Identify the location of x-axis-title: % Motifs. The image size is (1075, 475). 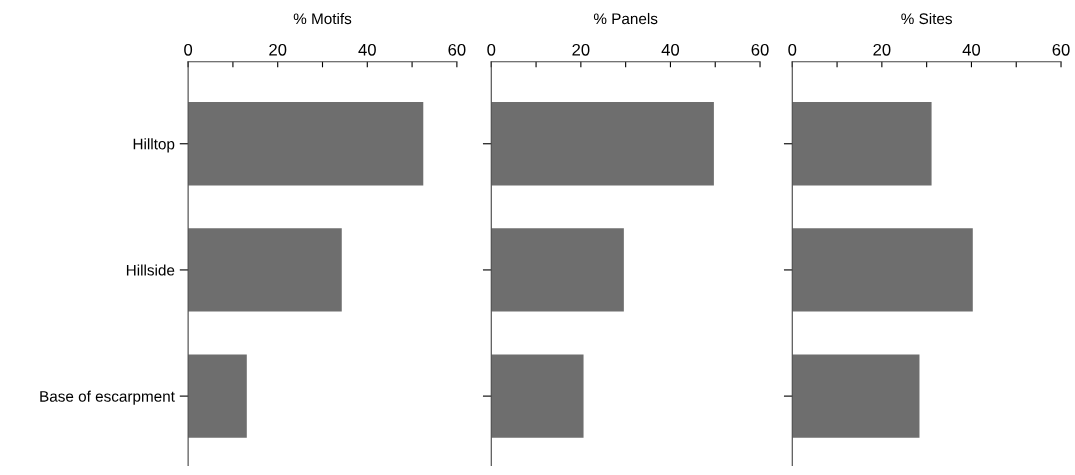
(322, 18).